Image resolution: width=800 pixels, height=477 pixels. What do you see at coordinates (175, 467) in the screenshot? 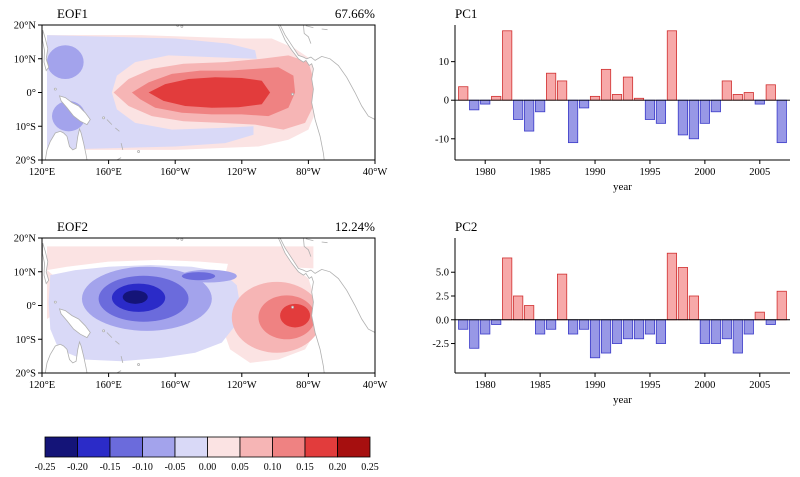
I see `tick-label: -0.05` at bounding box center [175, 467].